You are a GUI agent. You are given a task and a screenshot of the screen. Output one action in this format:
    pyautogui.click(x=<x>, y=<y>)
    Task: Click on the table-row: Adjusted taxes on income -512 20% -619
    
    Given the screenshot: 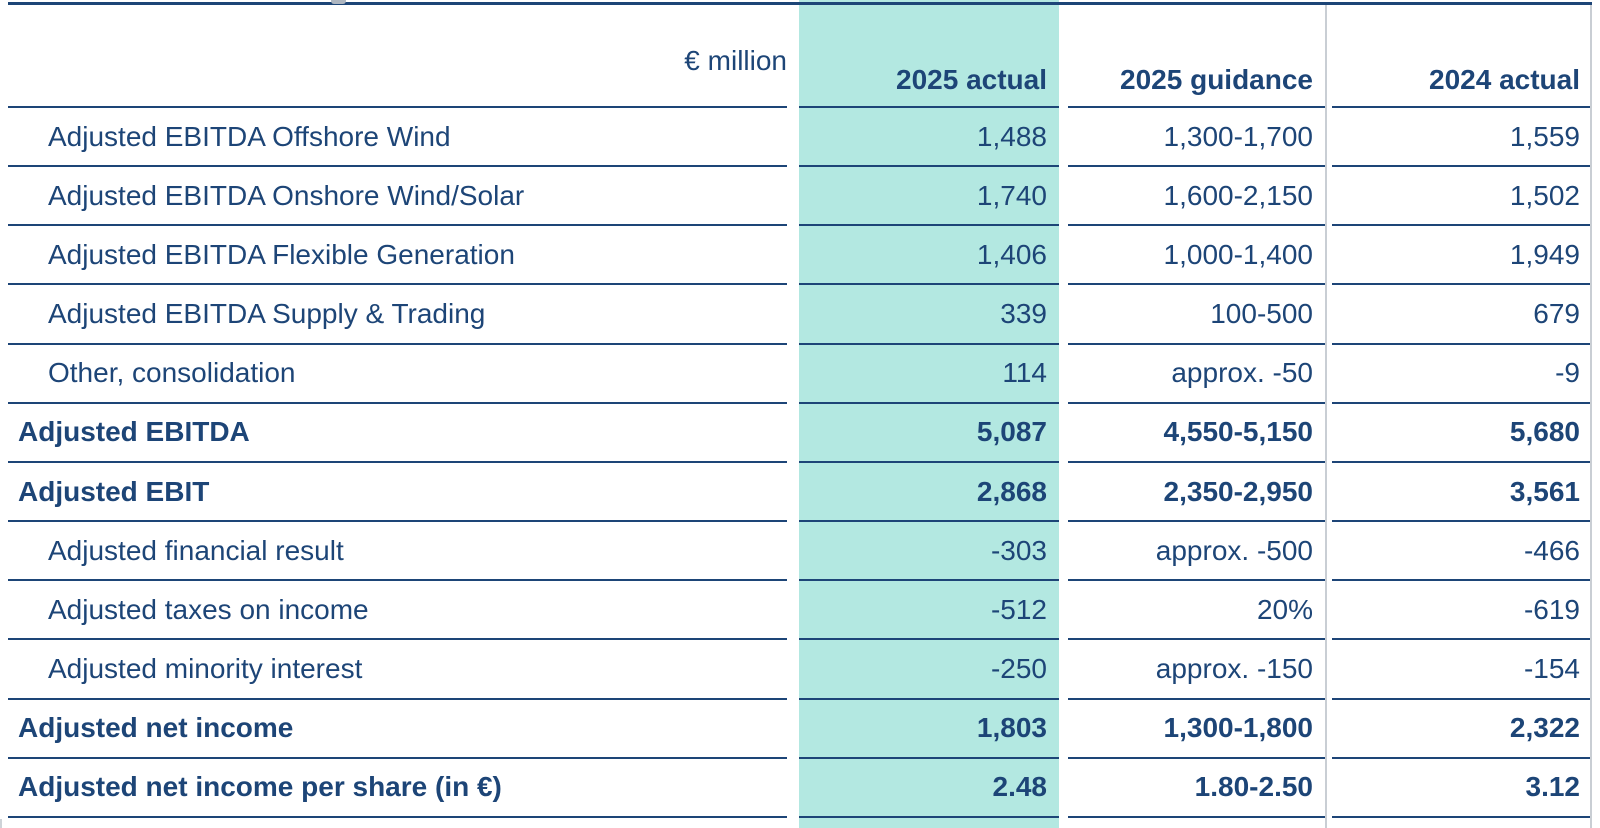 What is the action you would take?
    pyautogui.click(x=800, y=611)
    